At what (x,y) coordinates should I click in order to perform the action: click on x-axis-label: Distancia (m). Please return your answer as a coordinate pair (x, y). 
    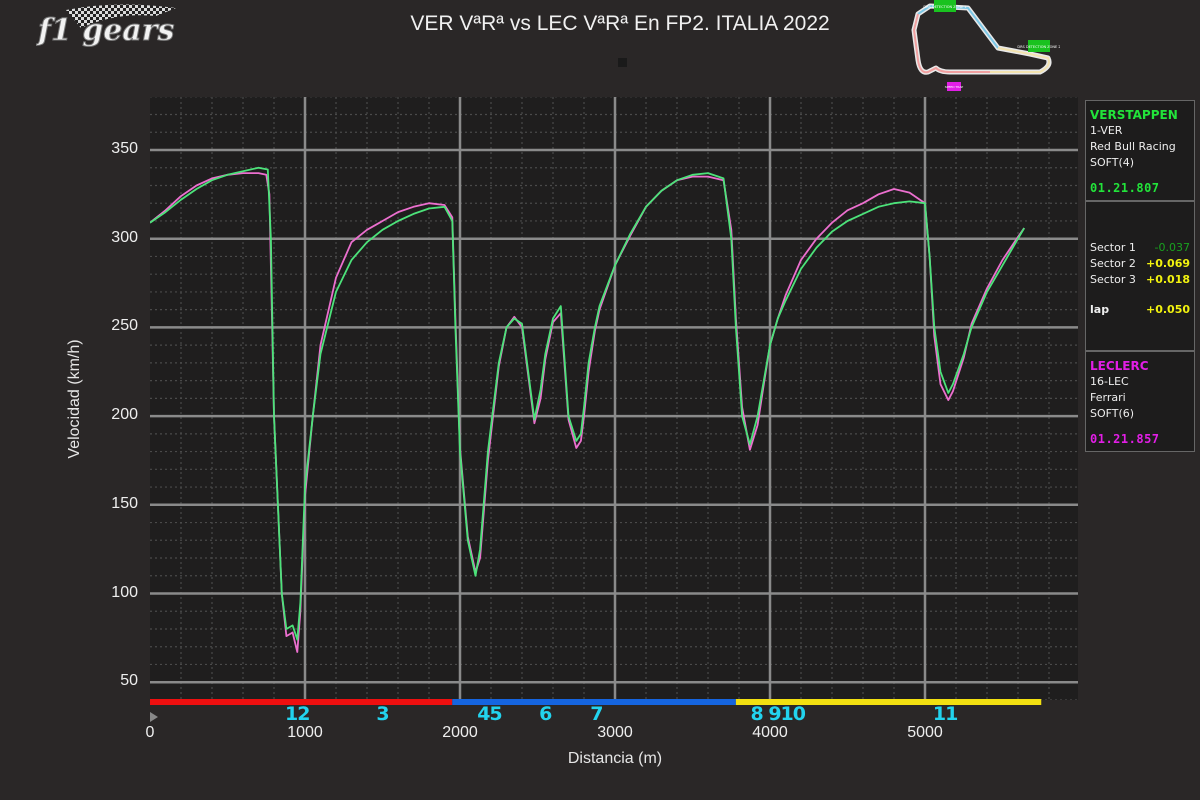
    Looking at the image, I should click on (615, 758).